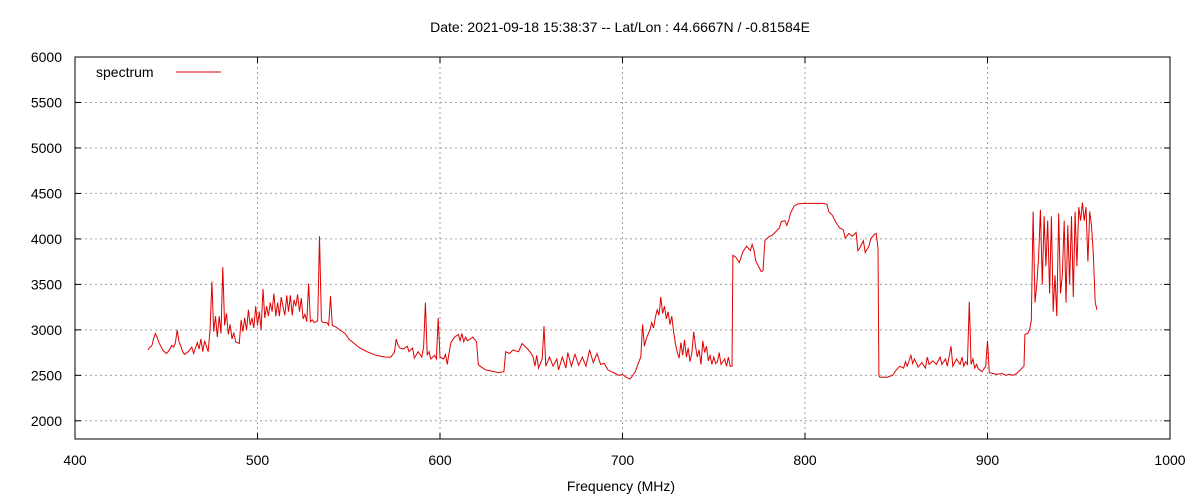 The width and height of the screenshot is (1200, 500). I want to click on y-tick-label: 5000, so click(46, 148).